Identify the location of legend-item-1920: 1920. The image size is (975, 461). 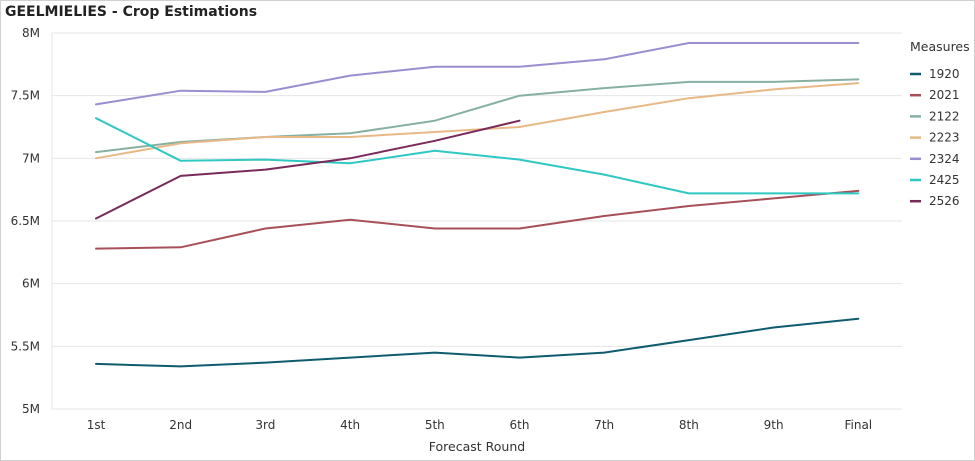
(944, 74).